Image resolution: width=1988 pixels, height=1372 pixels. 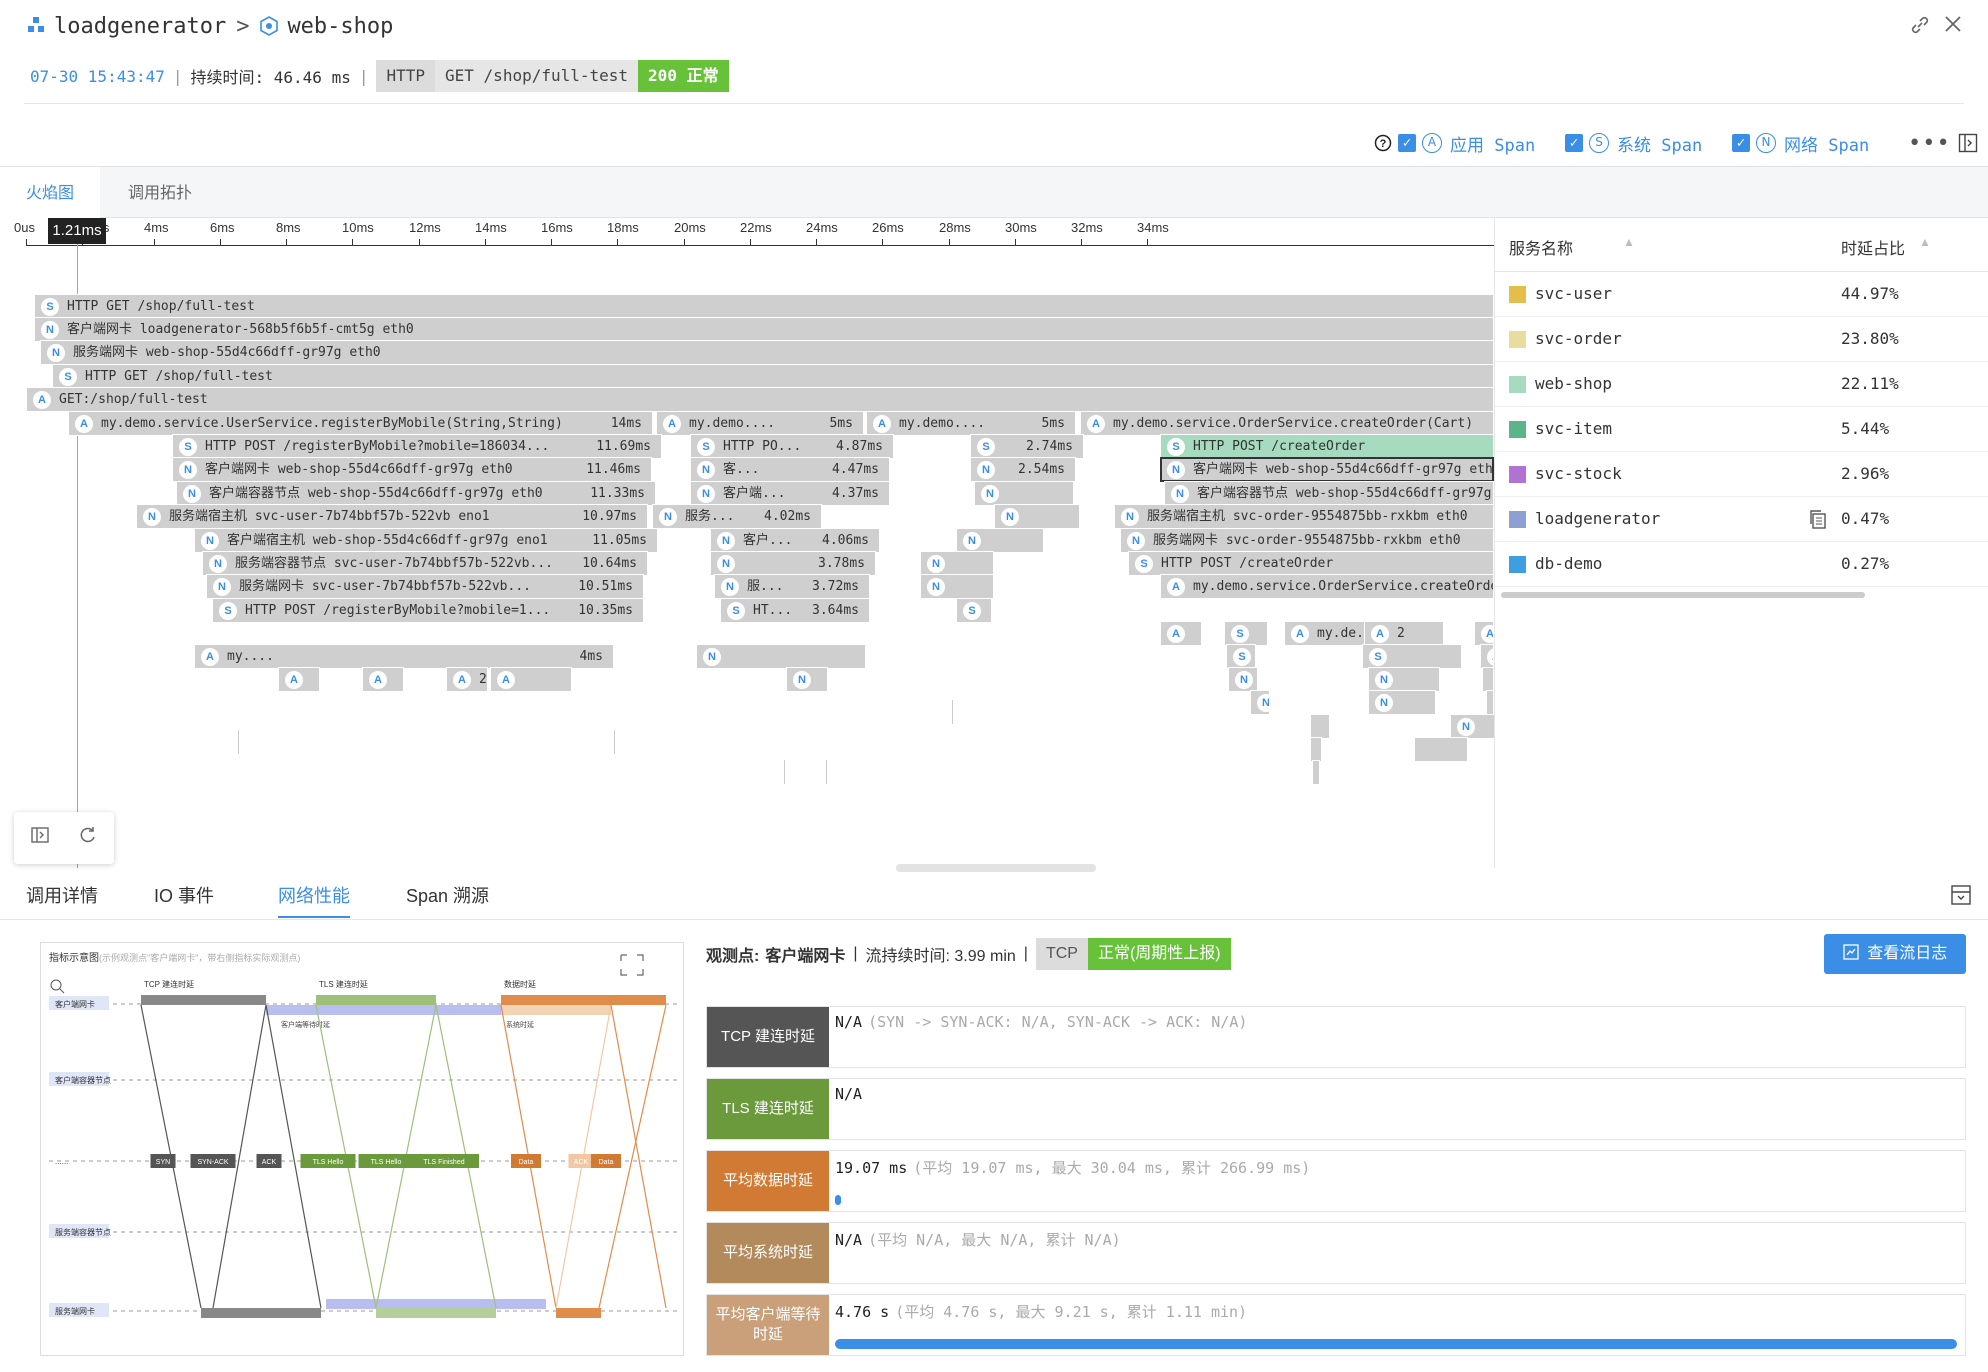 I want to click on flame-span: S HTTP PO... 4.87ms, so click(x=792, y=446).